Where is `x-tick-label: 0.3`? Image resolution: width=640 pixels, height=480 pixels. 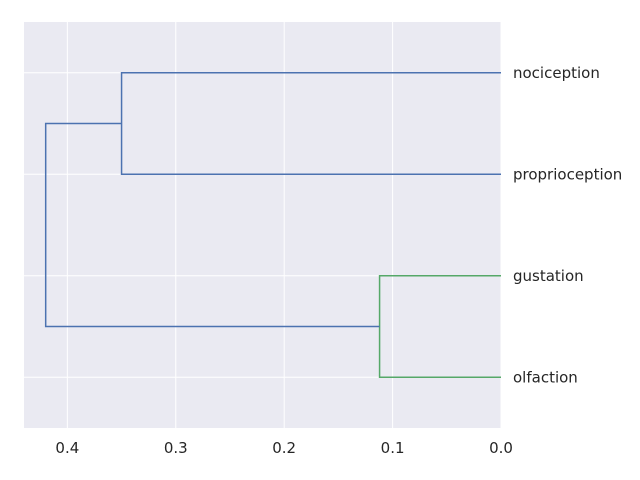
x-tick-label: 0.3 is located at coordinates (176, 448).